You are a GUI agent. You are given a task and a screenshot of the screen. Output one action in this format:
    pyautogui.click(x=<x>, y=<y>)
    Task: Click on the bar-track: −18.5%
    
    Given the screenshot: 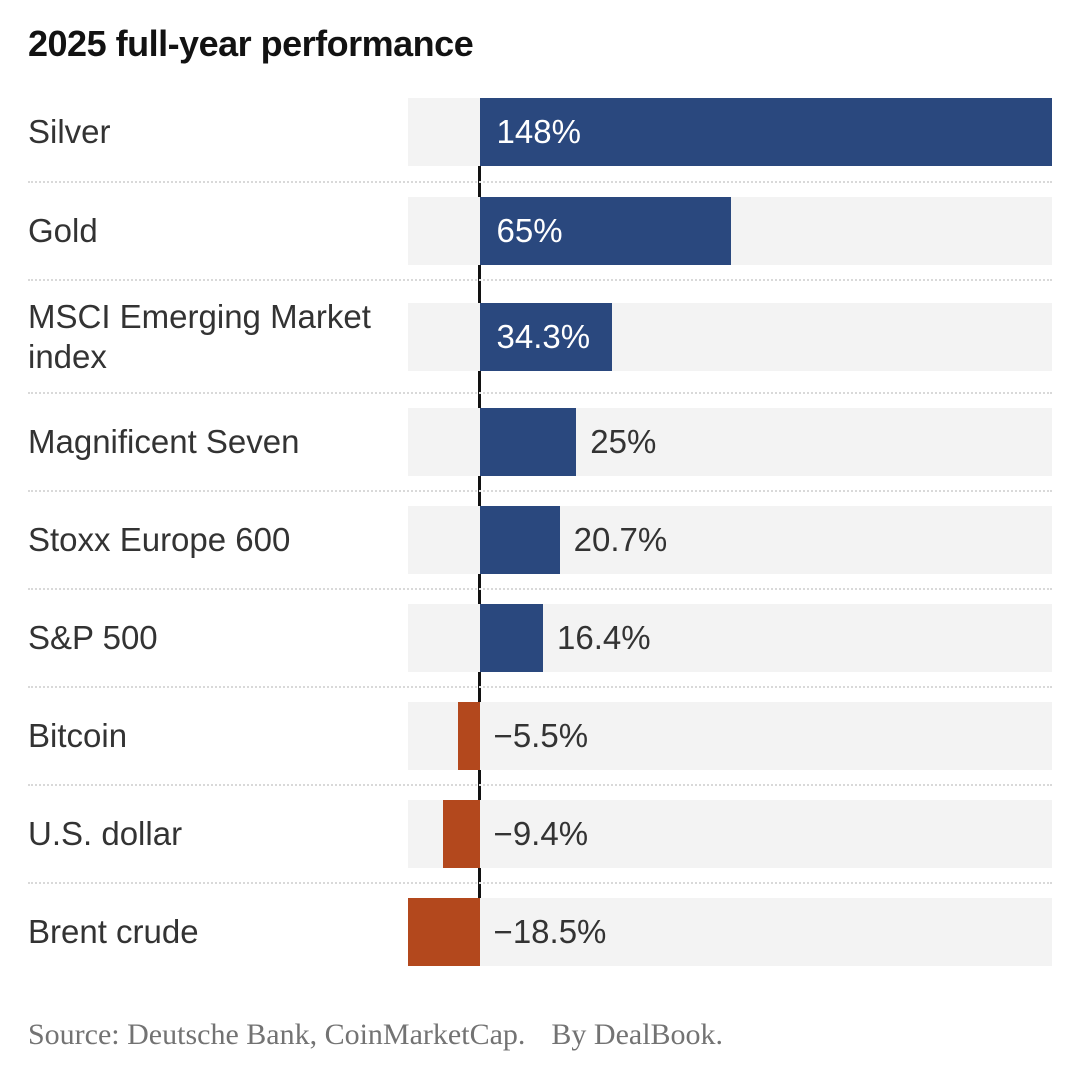 What is the action you would take?
    pyautogui.click(x=730, y=932)
    